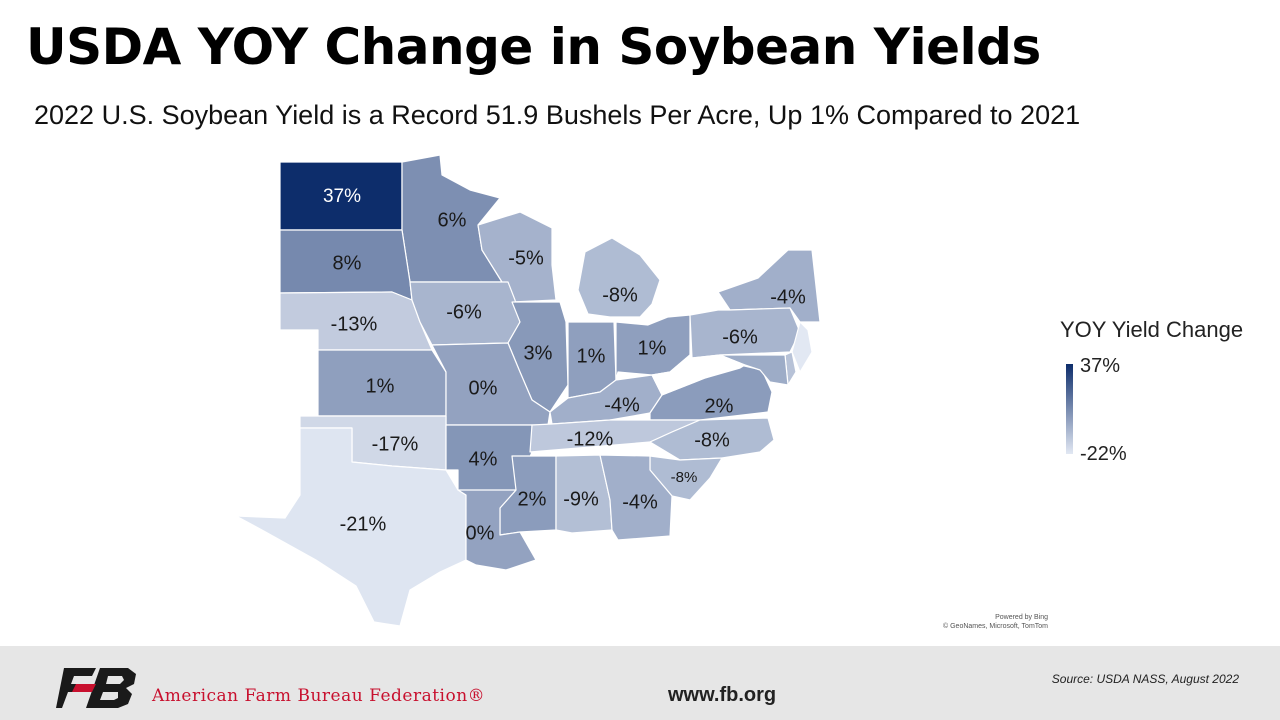 This screenshot has width=1280, height=720. What do you see at coordinates (719, 406) in the screenshot?
I see `state-label-virginia: 2%` at bounding box center [719, 406].